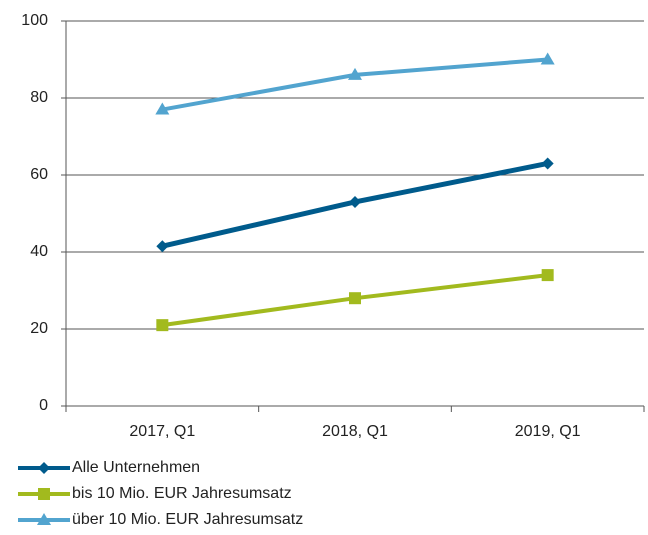 The height and width of the screenshot is (535, 648). What do you see at coordinates (43, 405) in the screenshot?
I see `y-tick-label: 0` at bounding box center [43, 405].